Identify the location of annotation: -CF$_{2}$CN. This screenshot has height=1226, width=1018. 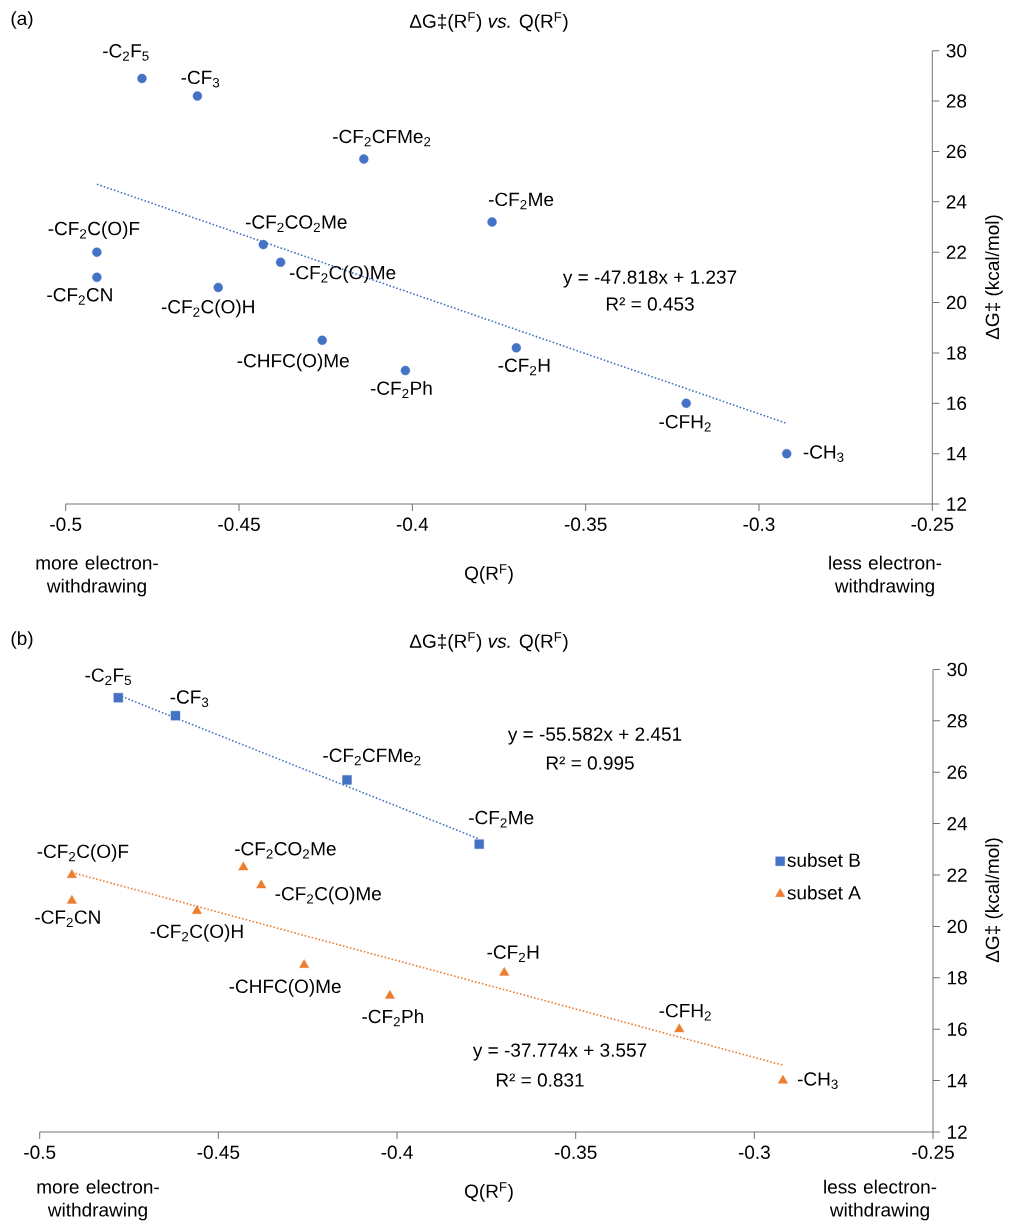
(67, 919).